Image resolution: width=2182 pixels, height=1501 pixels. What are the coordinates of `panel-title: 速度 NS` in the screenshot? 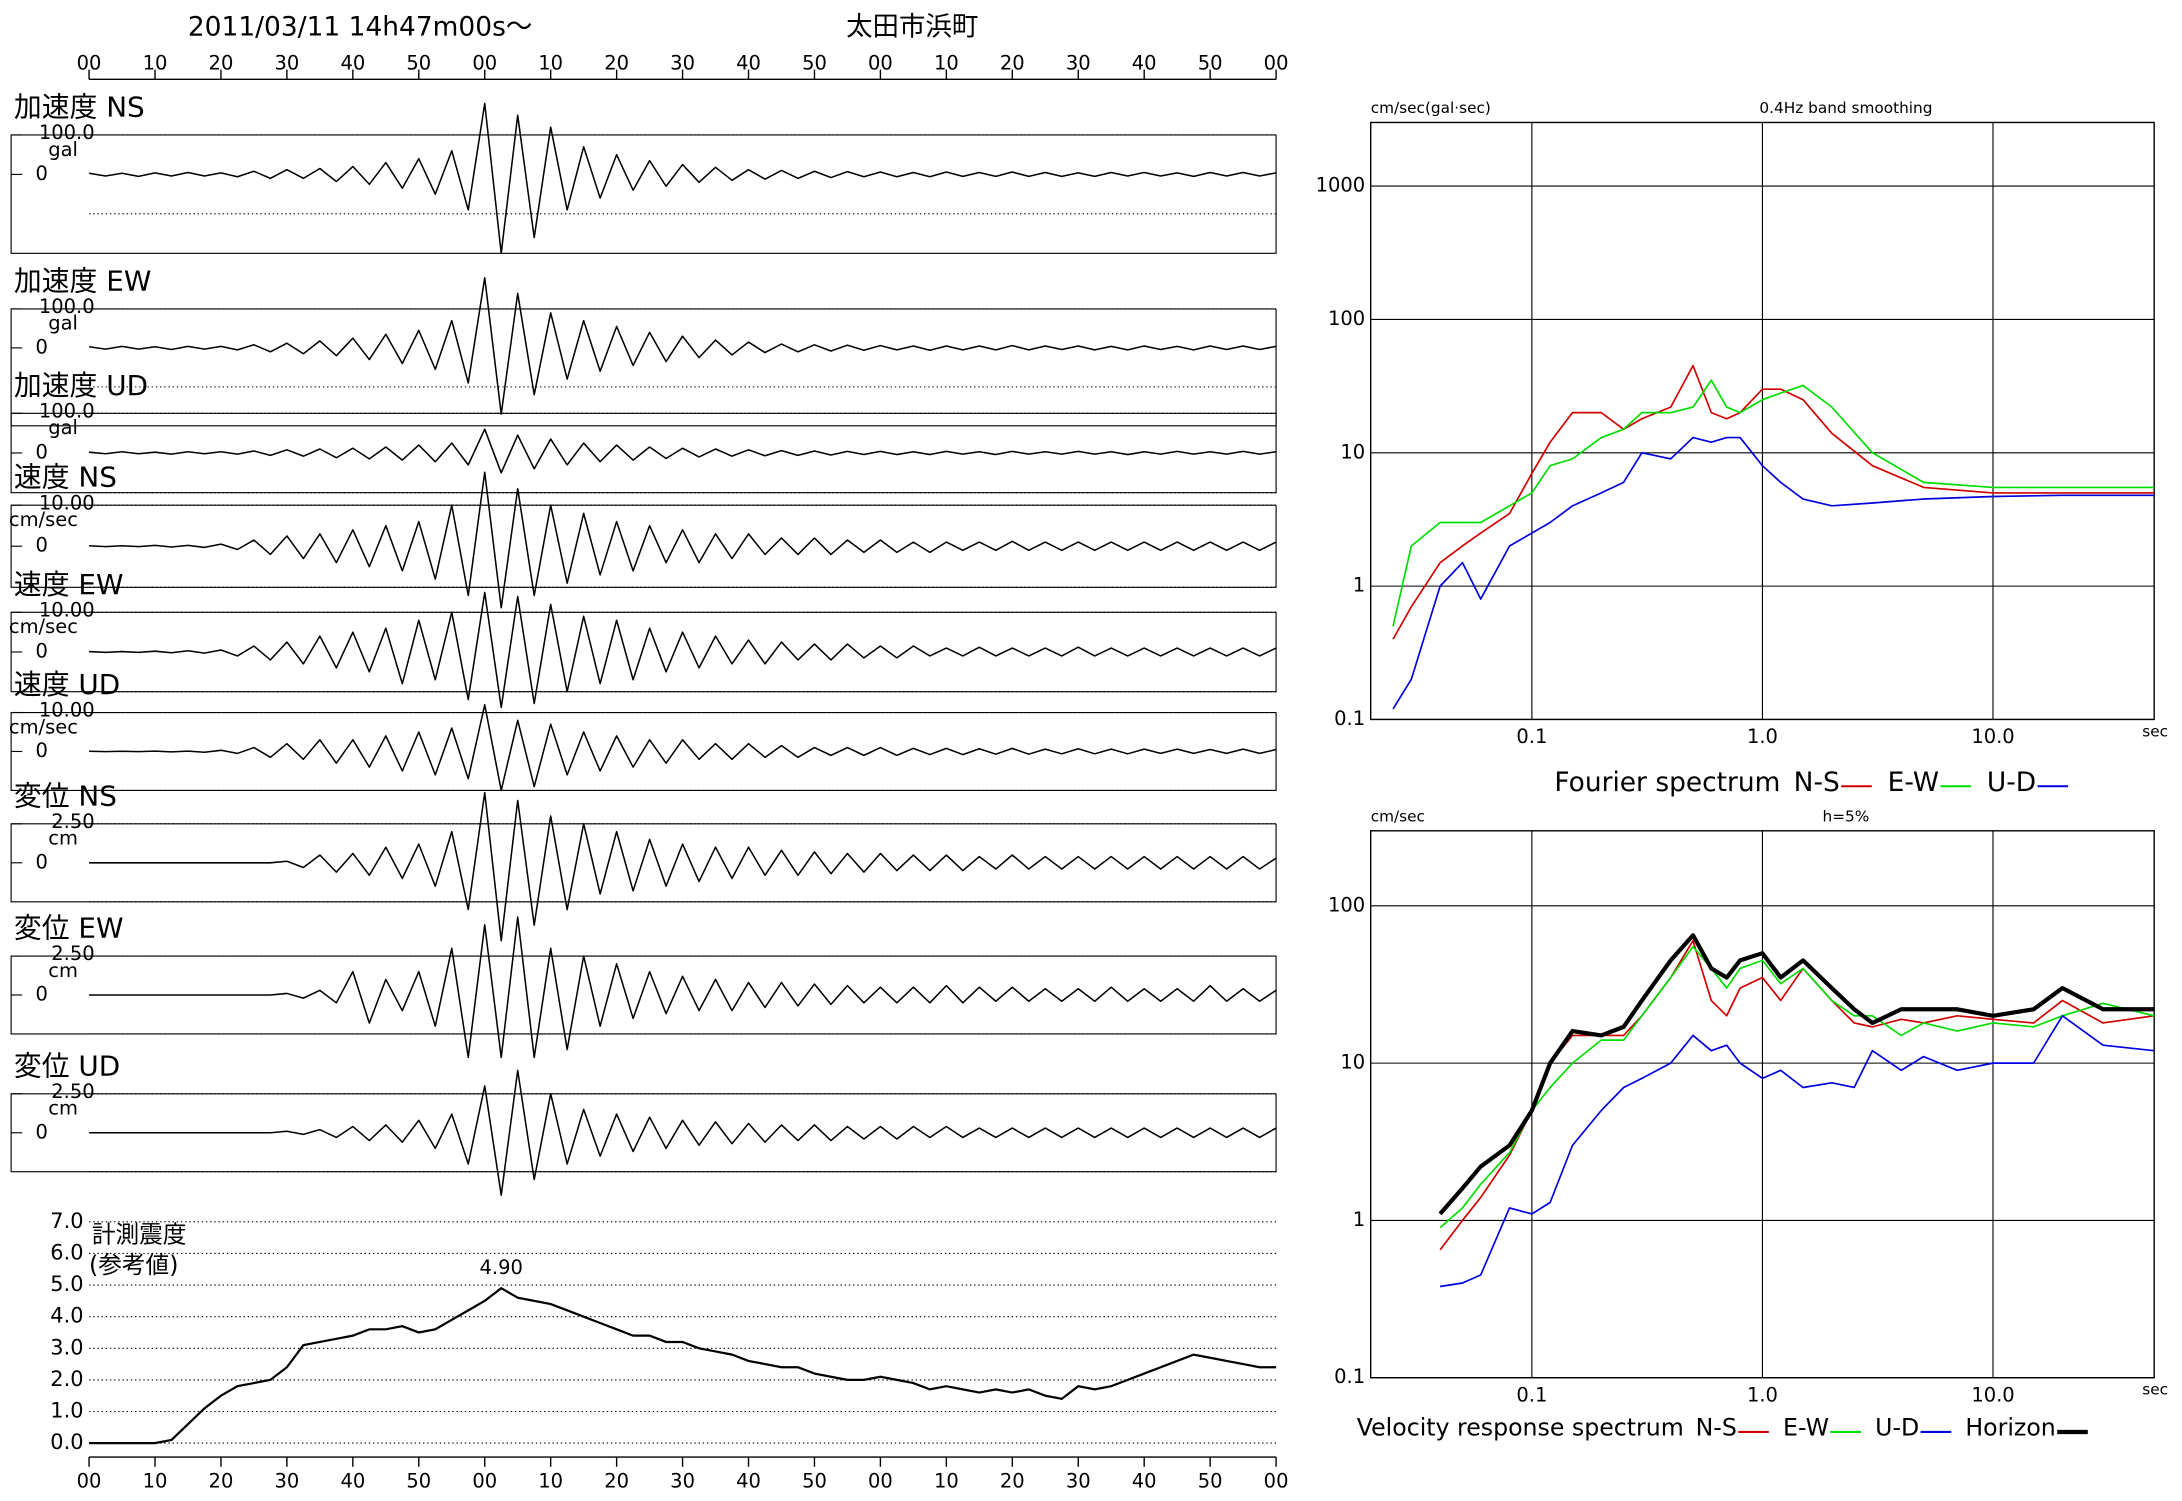 It's located at (65, 477).